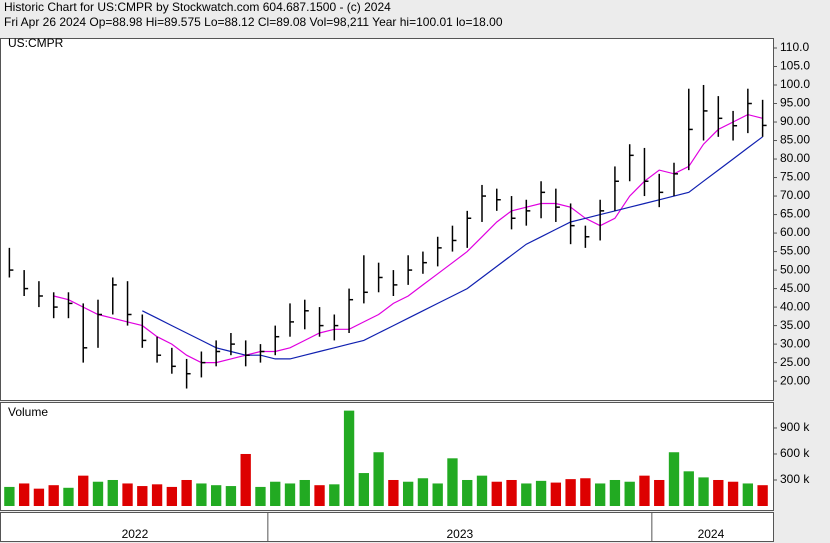 This screenshot has width=830, height=543. Describe the element at coordinates (459, 534) in the screenshot. I see `x-tick-label: 2023` at that location.